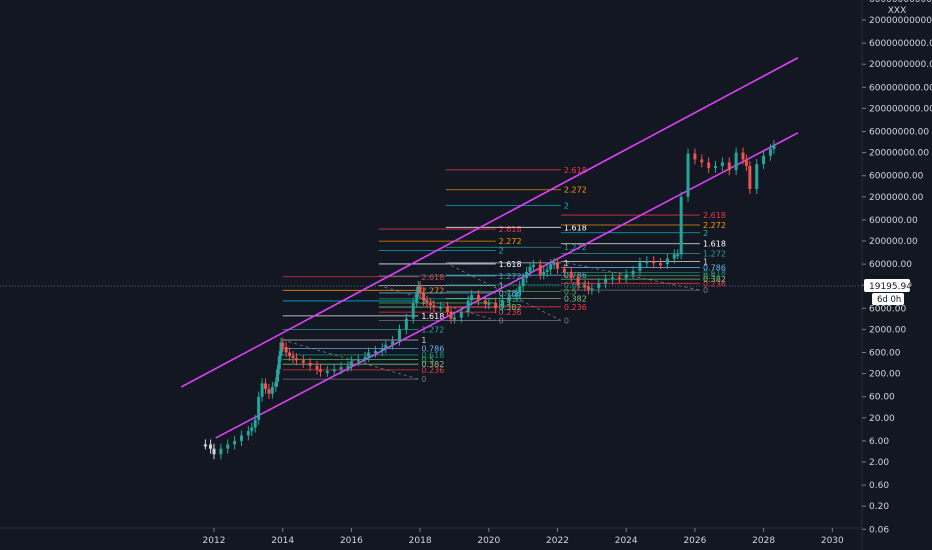  I want to click on price-tick-label: 20000000000.00, so click(900, 21).